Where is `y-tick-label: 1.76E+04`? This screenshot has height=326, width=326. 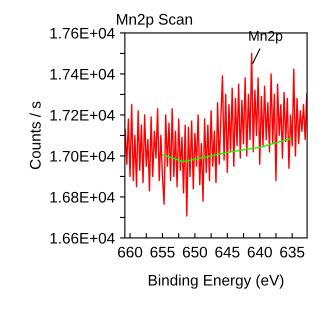
y-tick-label: 1.76E+04 is located at coordinates (82, 33).